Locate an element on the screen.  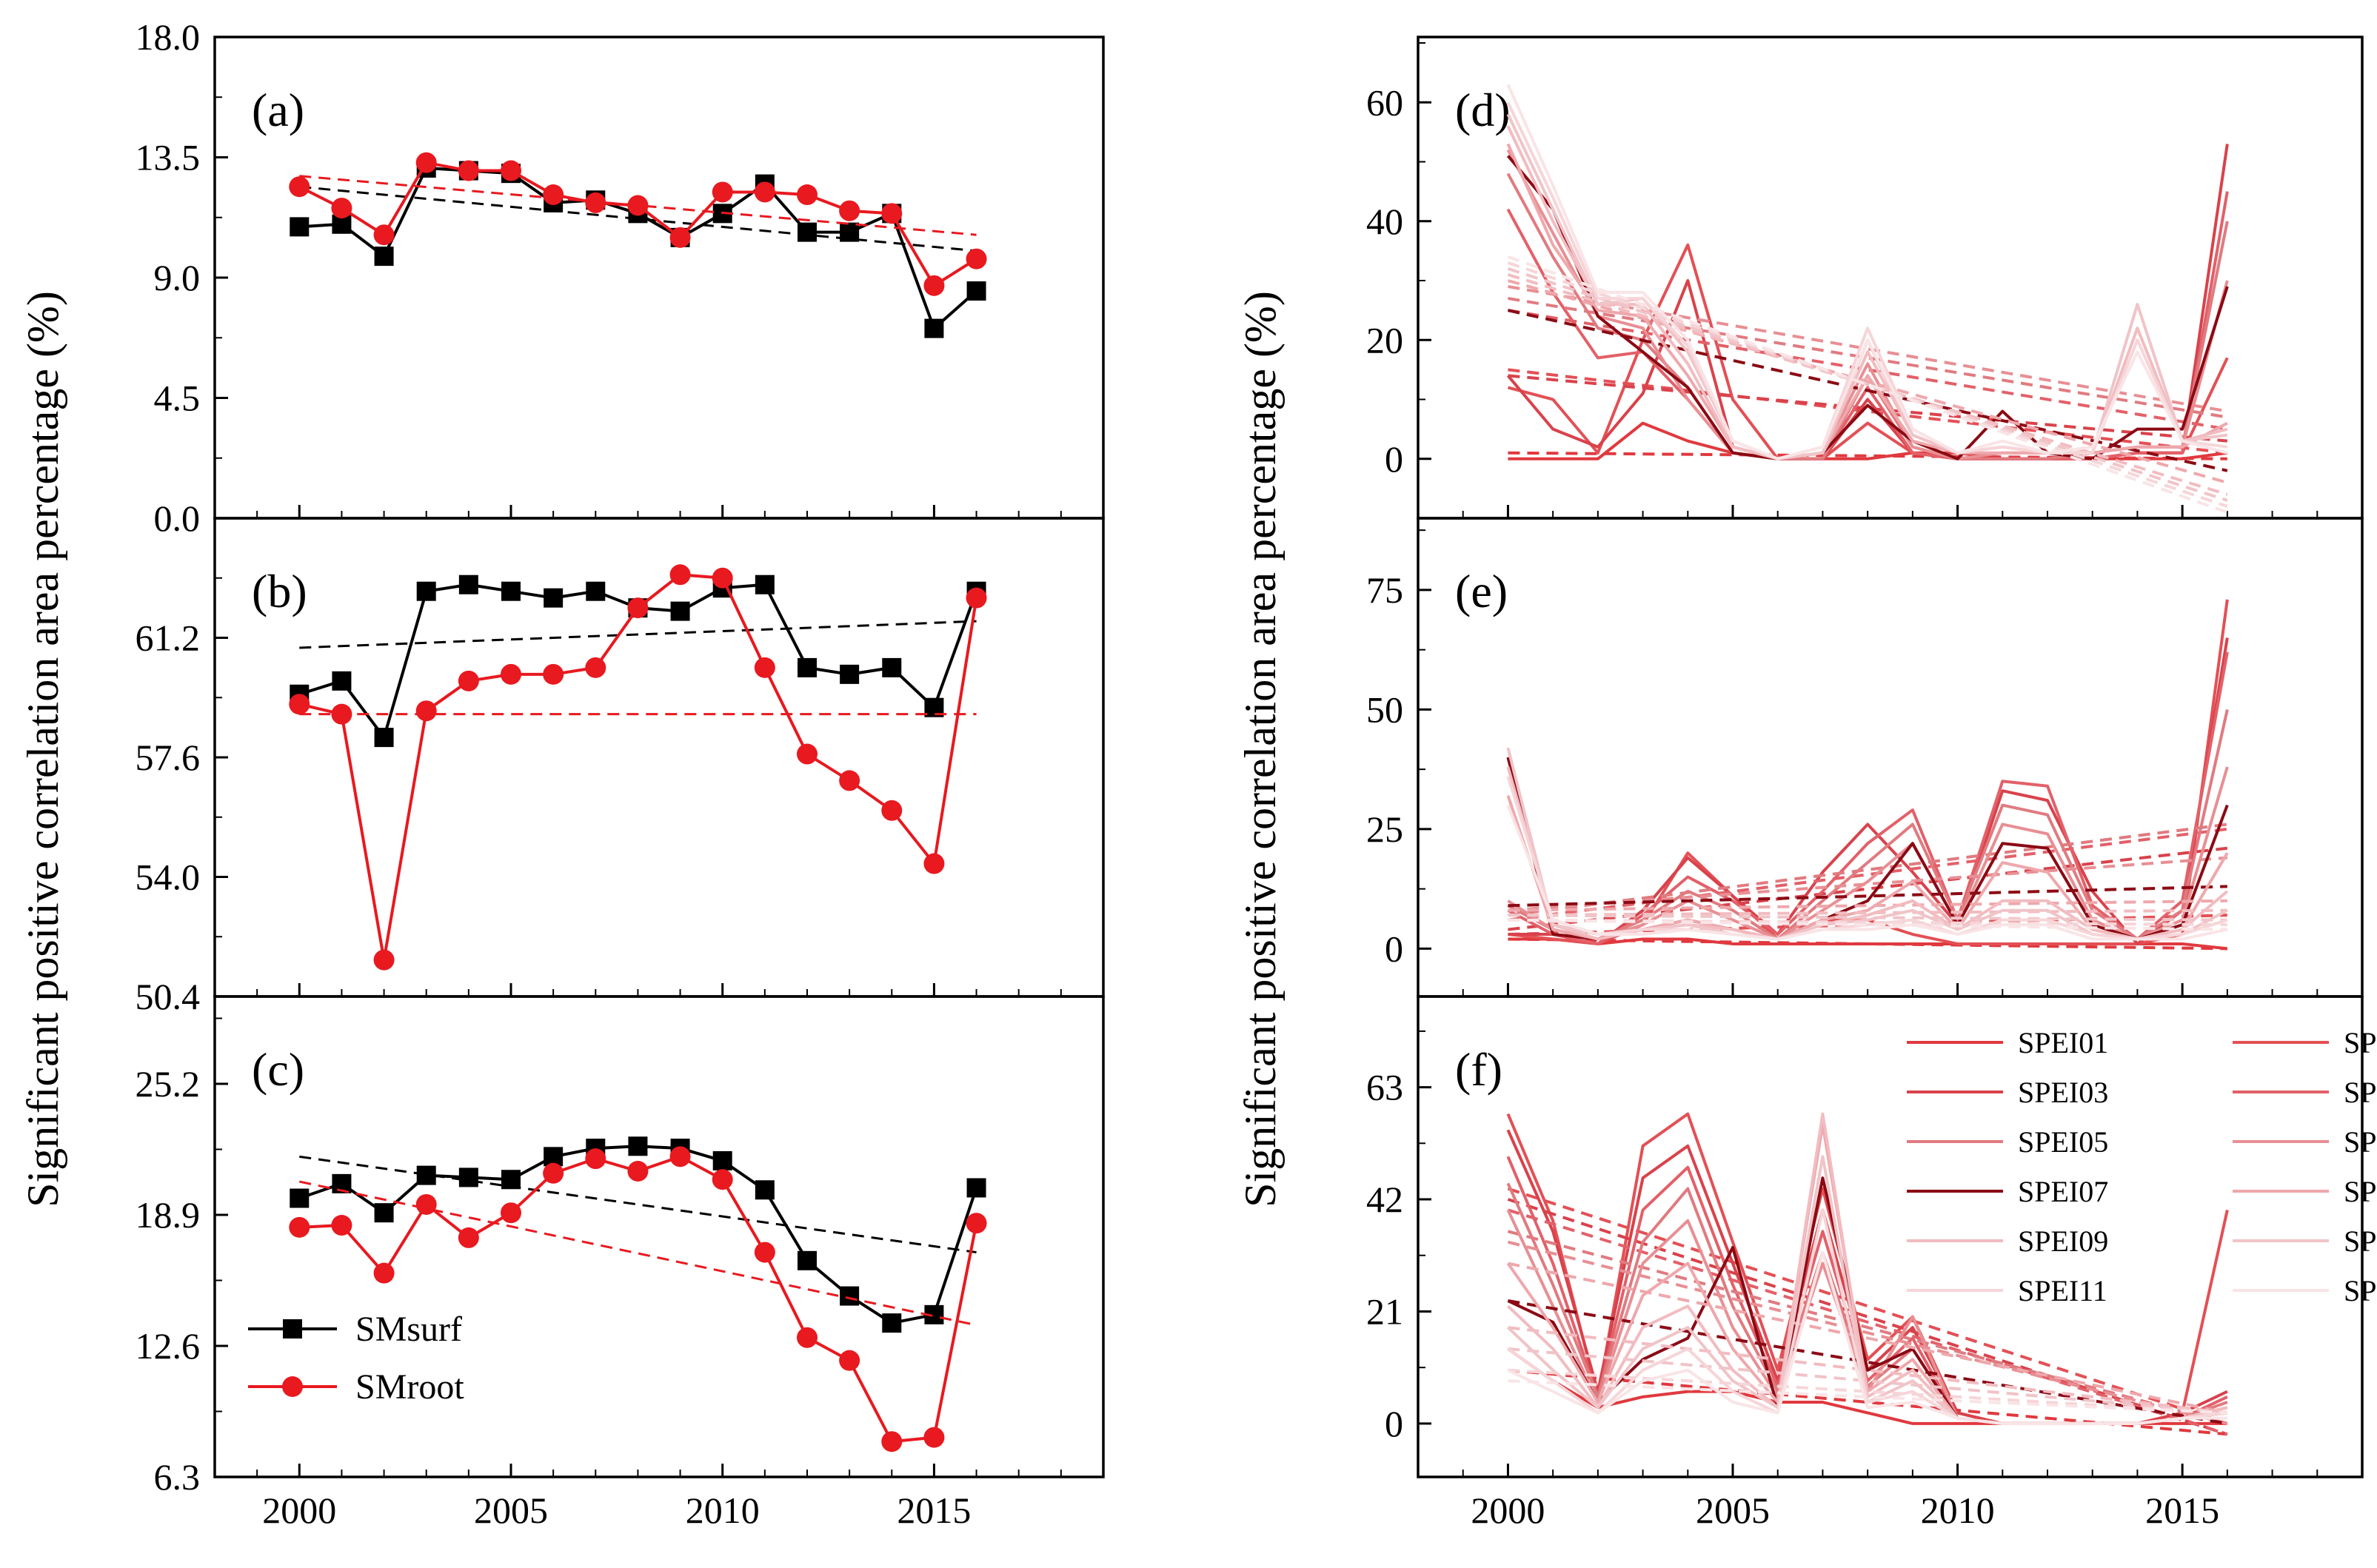
panel-b-data is located at coordinates (638, 767).